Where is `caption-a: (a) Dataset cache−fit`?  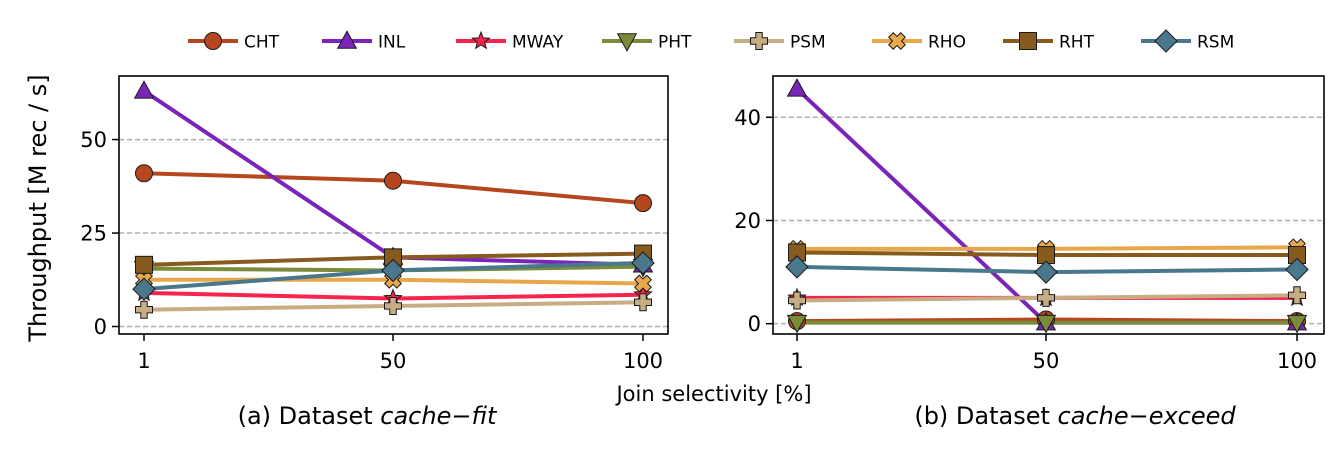 caption-a: (a) Dataset cache−fit is located at coordinates (368, 416).